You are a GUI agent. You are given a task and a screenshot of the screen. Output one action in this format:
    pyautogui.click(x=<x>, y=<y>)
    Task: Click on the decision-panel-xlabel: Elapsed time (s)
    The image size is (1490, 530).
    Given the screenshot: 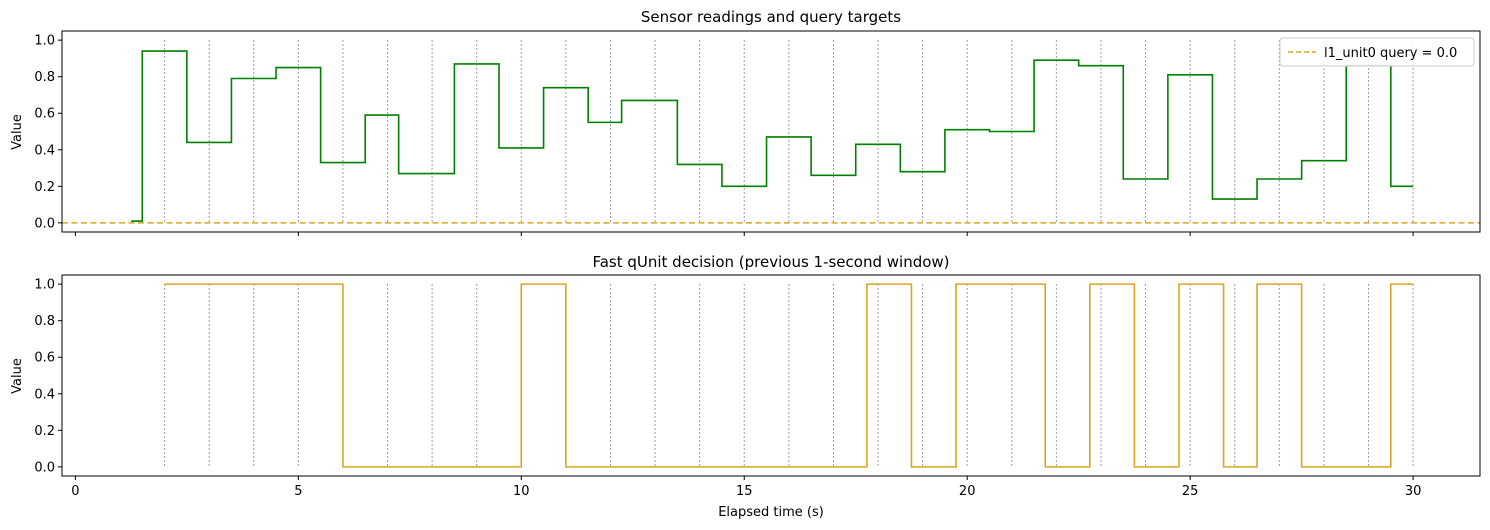 What is the action you would take?
    pyautogui.click(x=771, y=512)
    